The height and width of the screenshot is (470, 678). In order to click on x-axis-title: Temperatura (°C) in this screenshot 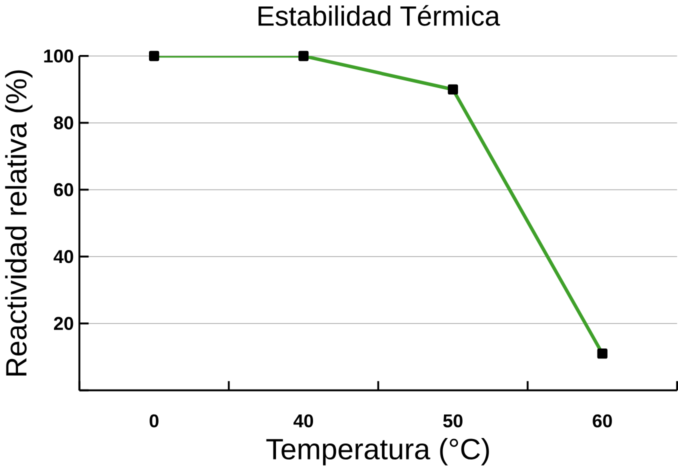, I will do `click(377, 452)`.